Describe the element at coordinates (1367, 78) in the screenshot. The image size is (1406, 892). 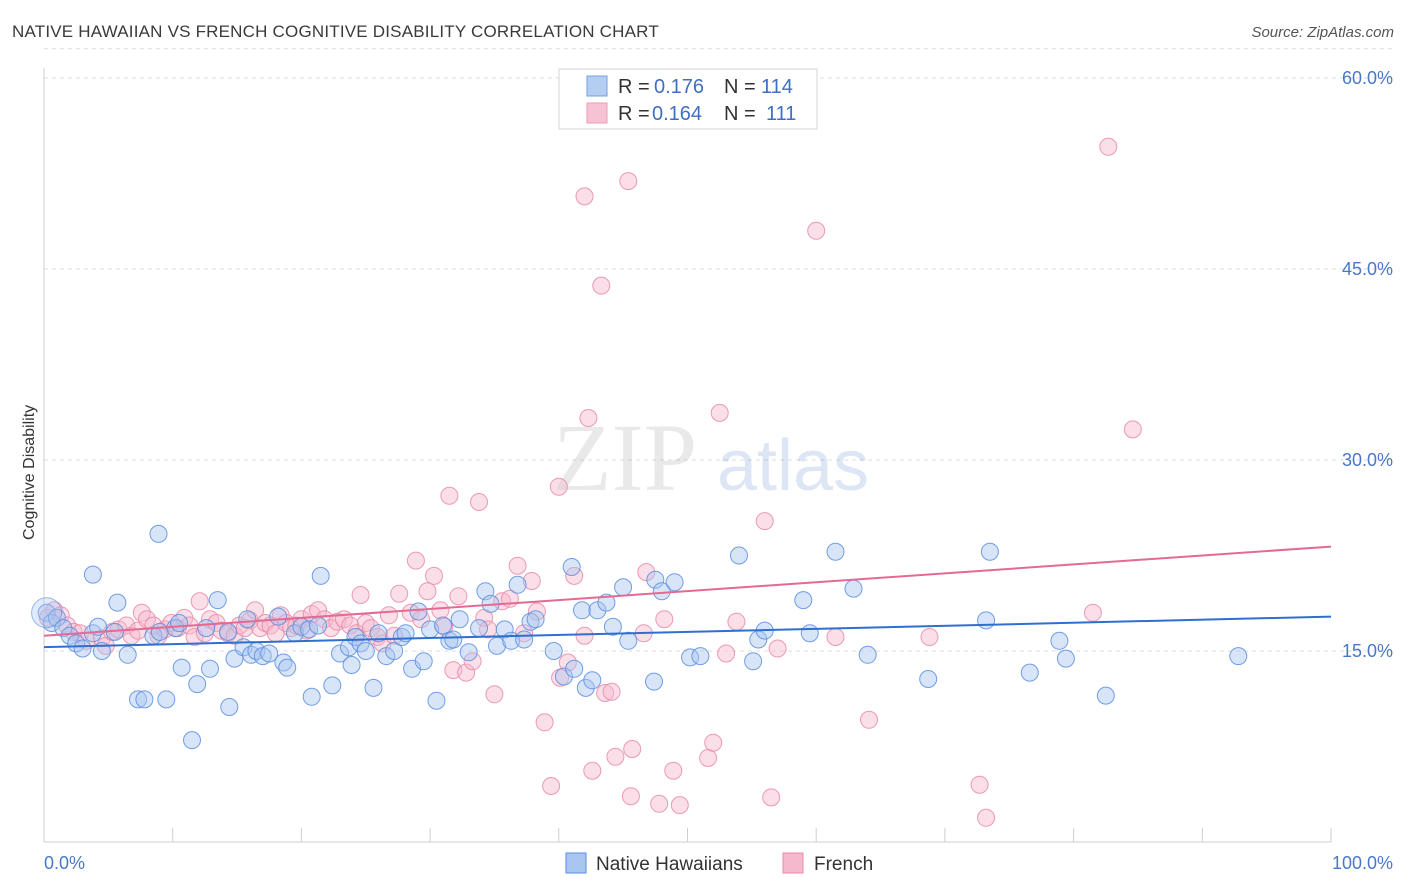
I see `y-tick-label-3: 60.0%` at that location.